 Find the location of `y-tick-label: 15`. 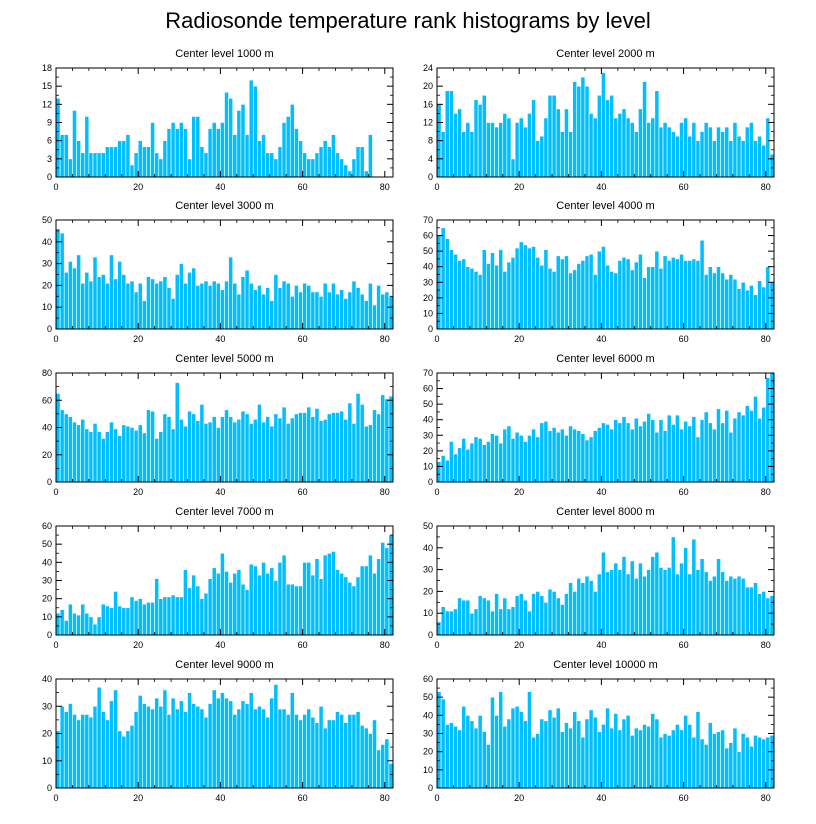

y-tick-label: 15 is located at coordinates (47, 86).